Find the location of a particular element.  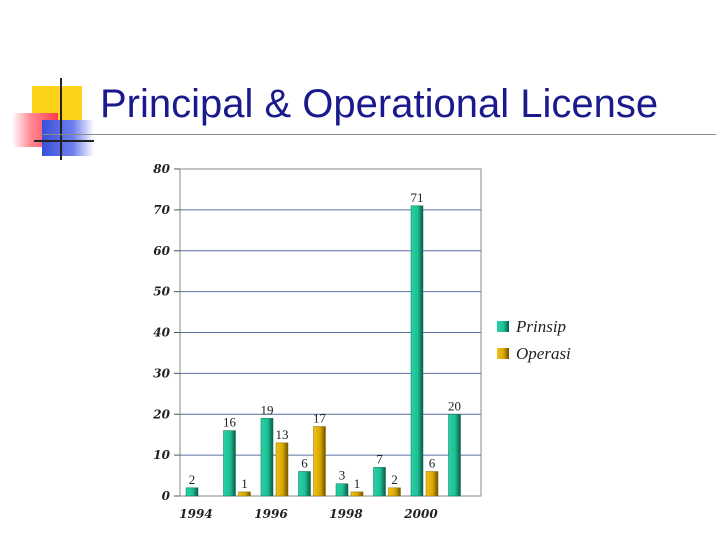

x-tick-label: 1998 is located at coordinates (346, 514).